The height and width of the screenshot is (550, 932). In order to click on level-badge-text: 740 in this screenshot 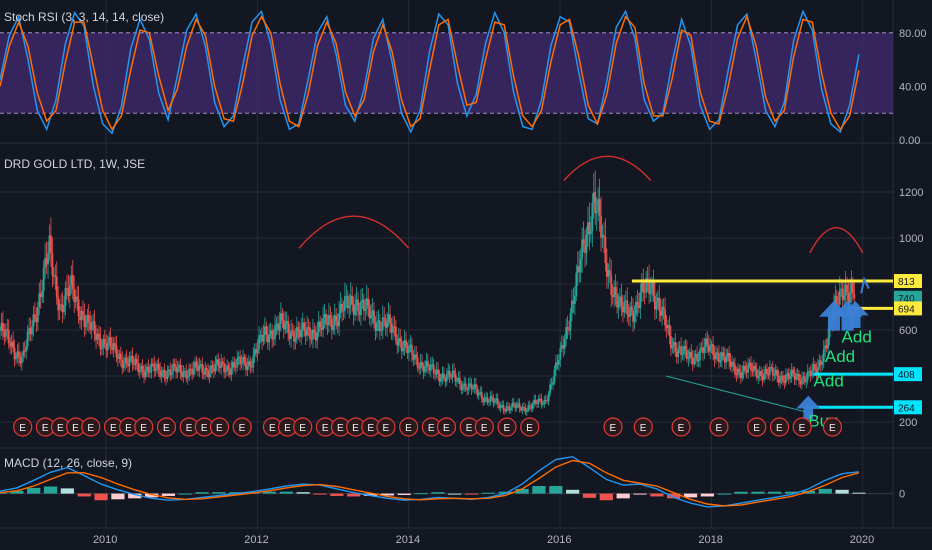, I will do `click(906, 299)`.